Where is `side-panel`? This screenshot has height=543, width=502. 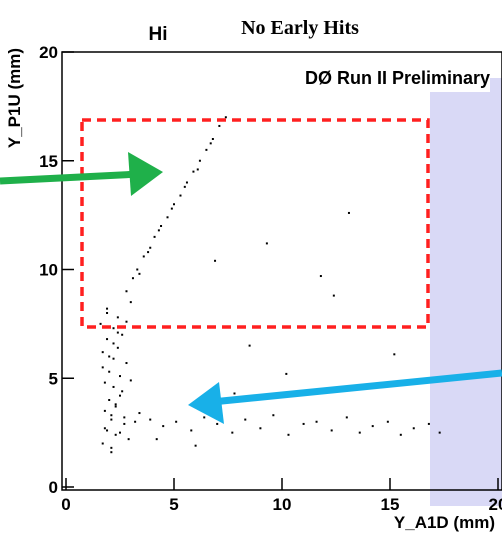
side-panel is located at coordinates (466, 292).